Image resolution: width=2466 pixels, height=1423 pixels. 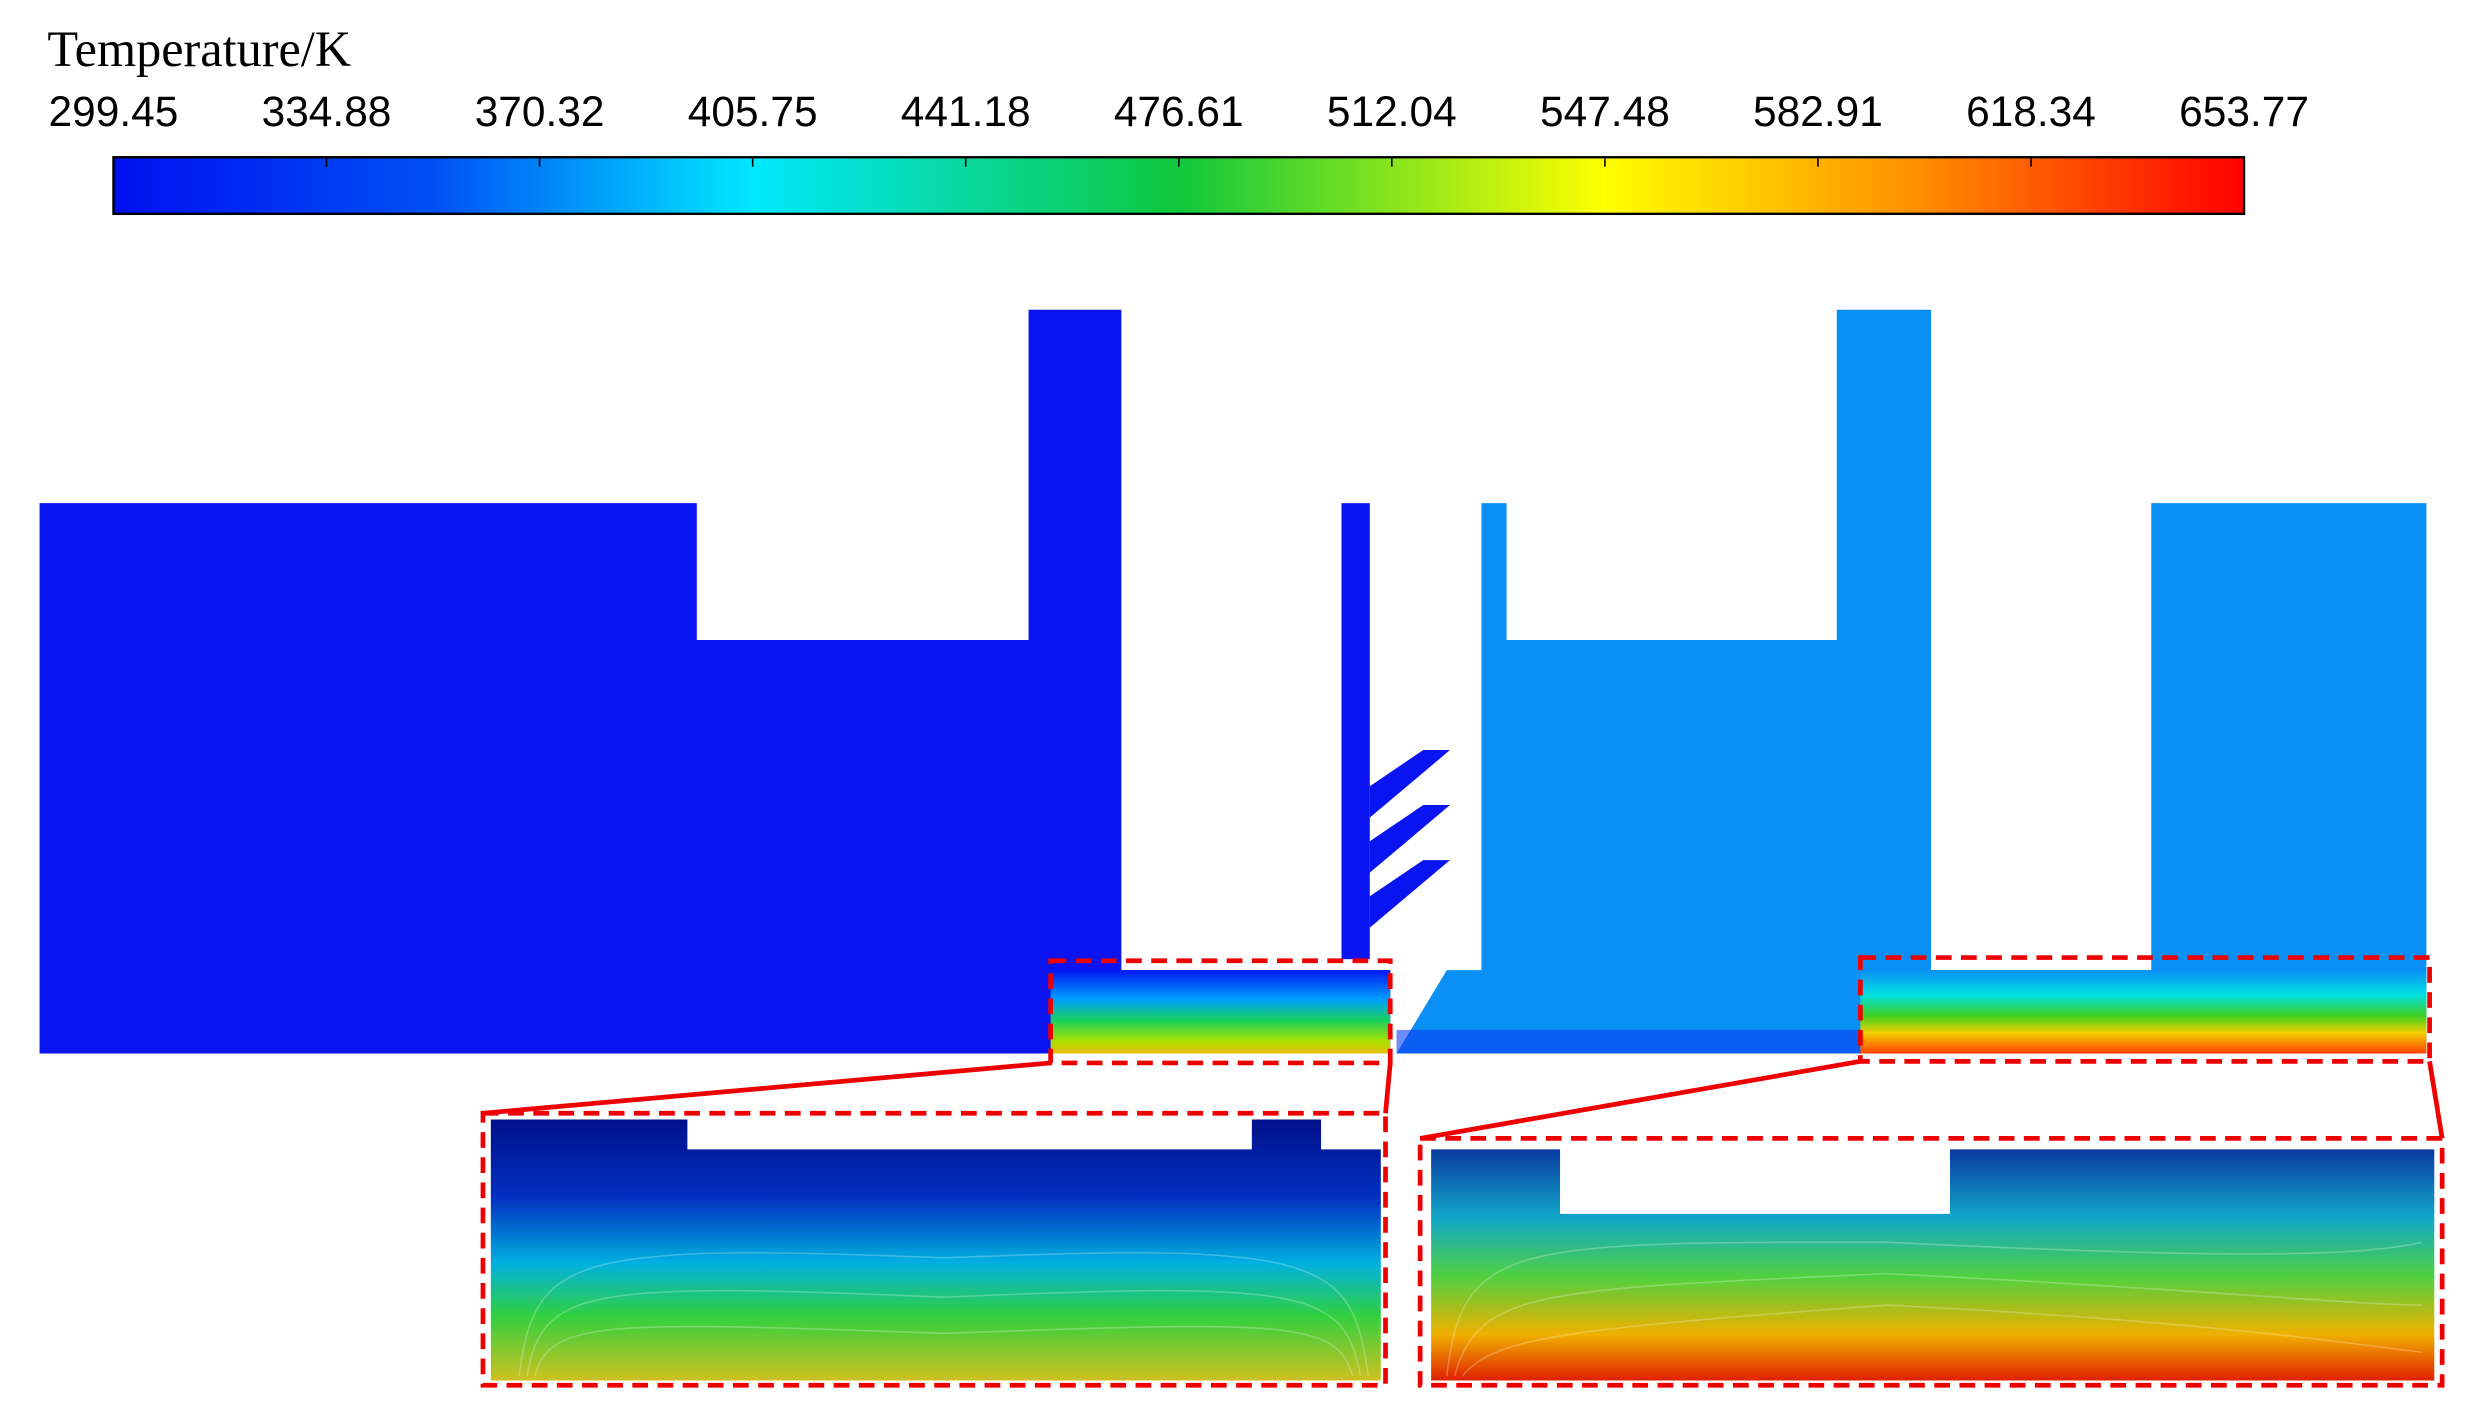 What do you see at coordinates (1818, 111) in the screenshot?
I see `tick-label: 582.91` at bounding box center [1818, 111].